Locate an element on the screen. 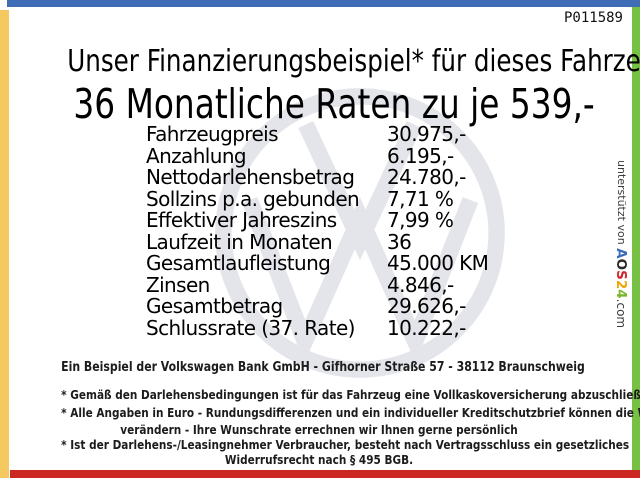 The width and height of the screenshot is (640, 478). table-row: Nettodarlehensbetrag 24.780,- is located at coordinates (317, 177).